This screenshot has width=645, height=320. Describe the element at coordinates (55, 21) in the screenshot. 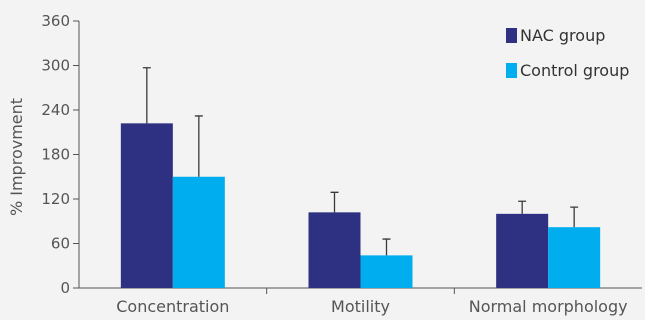

I see `y-tick-label: 360` at that location.